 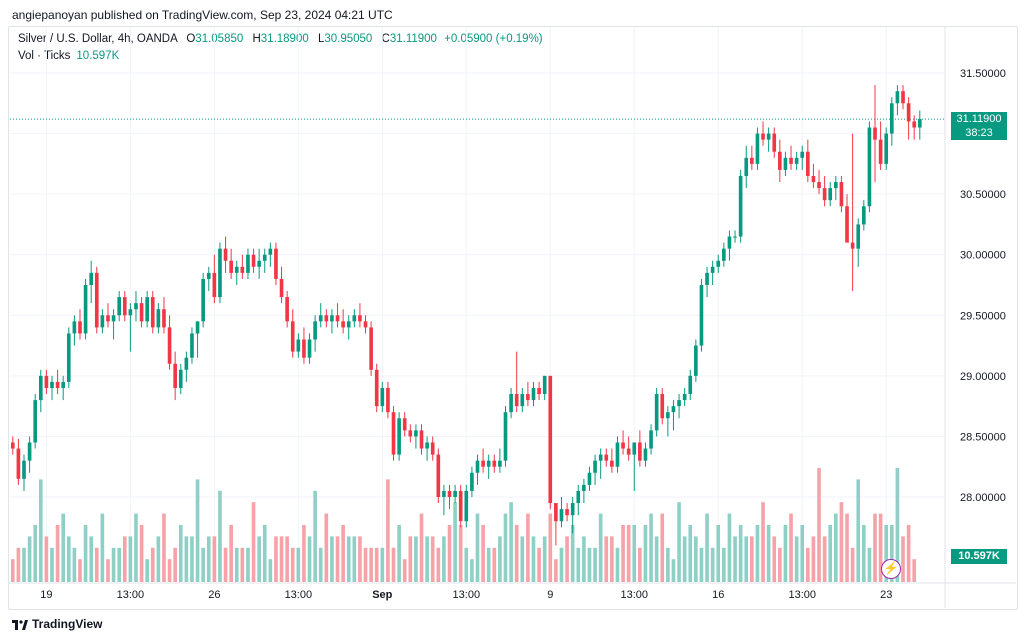 What do you see at coordinates (44, 56) in the screenshot?
I see `volume-label: Vol · Ticks` at bounding box center [44, 56].